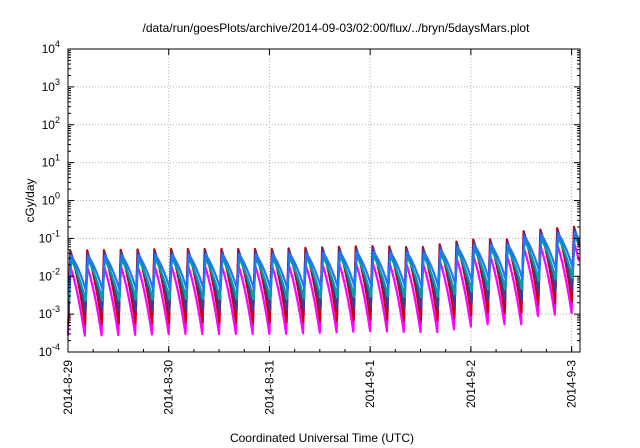 The image size is (640, 448). I want to click on y-tick-exponent: 2, so click(57, 120).